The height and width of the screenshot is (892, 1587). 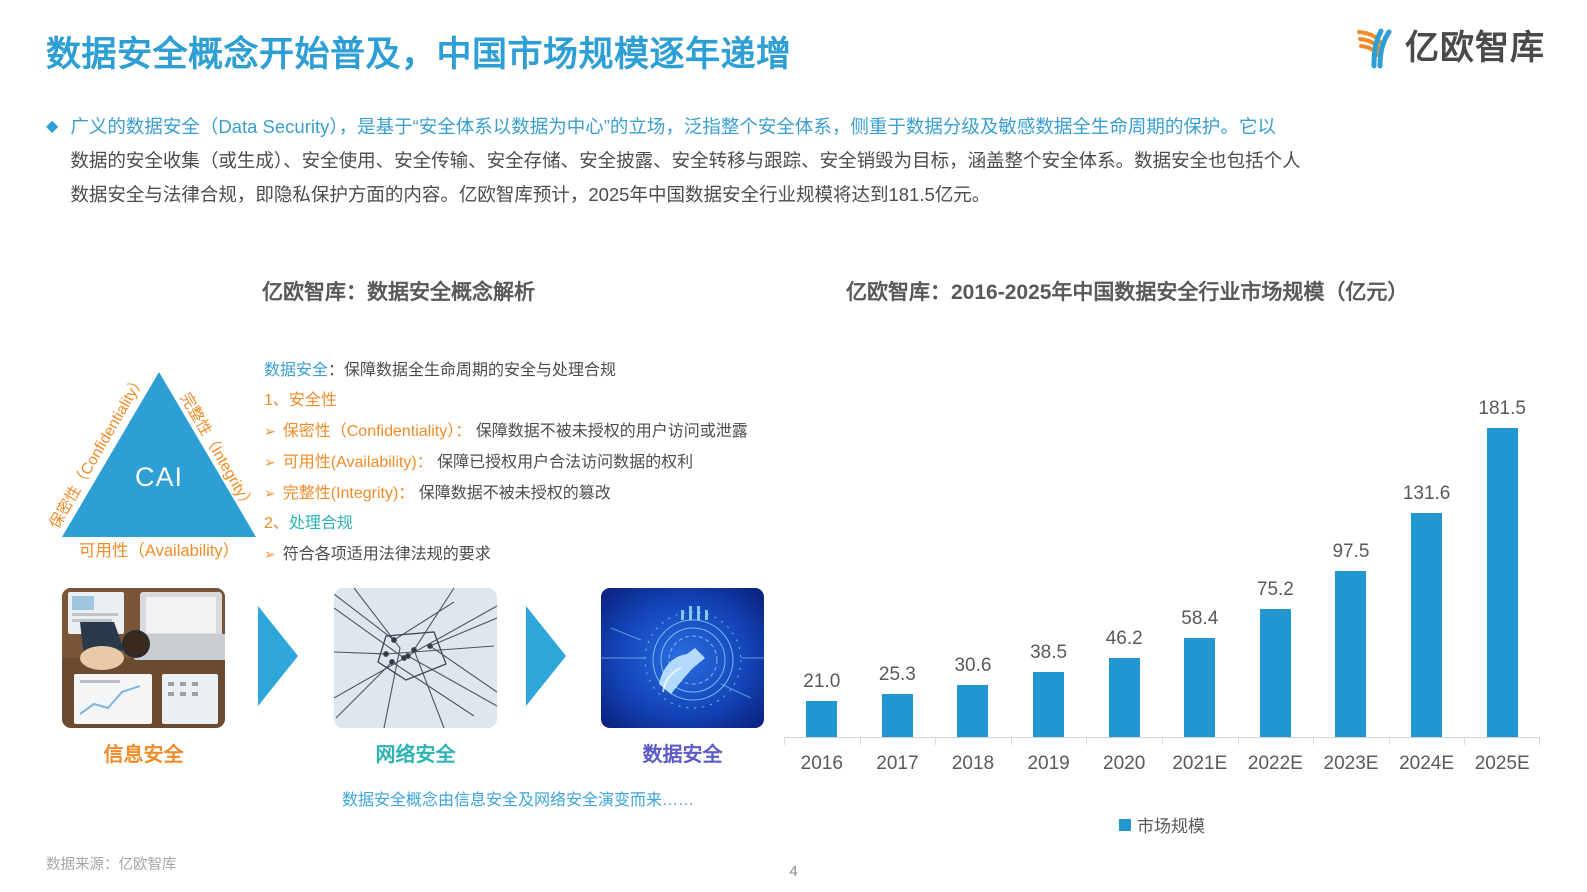 What do you see at coordinates (377, 431) in the screenshot?
I see `bullet-term: 保密性（Confidentiality）：` at bounding box center [377, 431].